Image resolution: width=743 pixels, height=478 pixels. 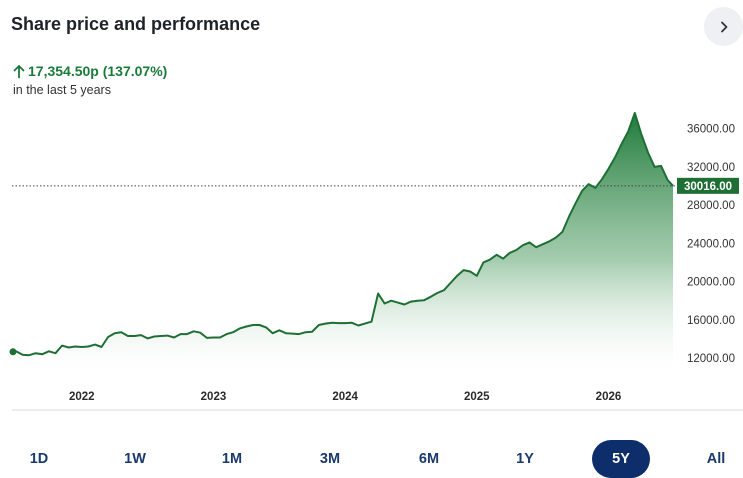 What do you see at coordinates (711, 130) in the screenshot?
I see `y-tick-label: 36000.00` at bounding box center [711, 130].